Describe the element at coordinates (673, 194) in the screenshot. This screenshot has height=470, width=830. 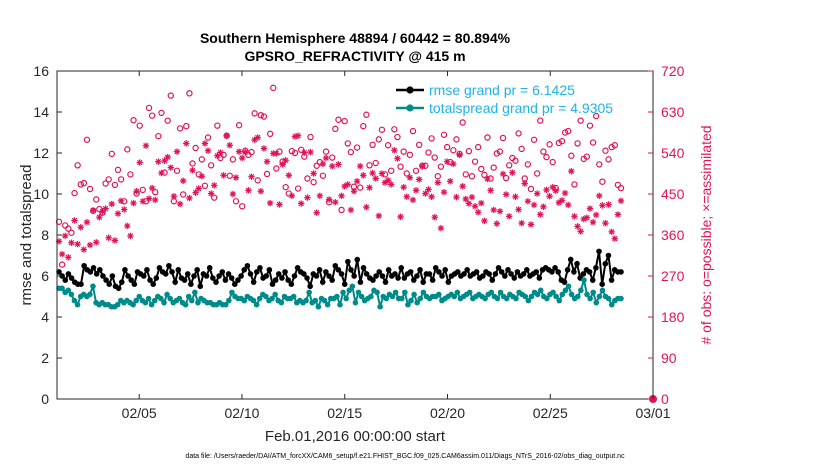
I see `y-right-tick-label: 450` at that location.